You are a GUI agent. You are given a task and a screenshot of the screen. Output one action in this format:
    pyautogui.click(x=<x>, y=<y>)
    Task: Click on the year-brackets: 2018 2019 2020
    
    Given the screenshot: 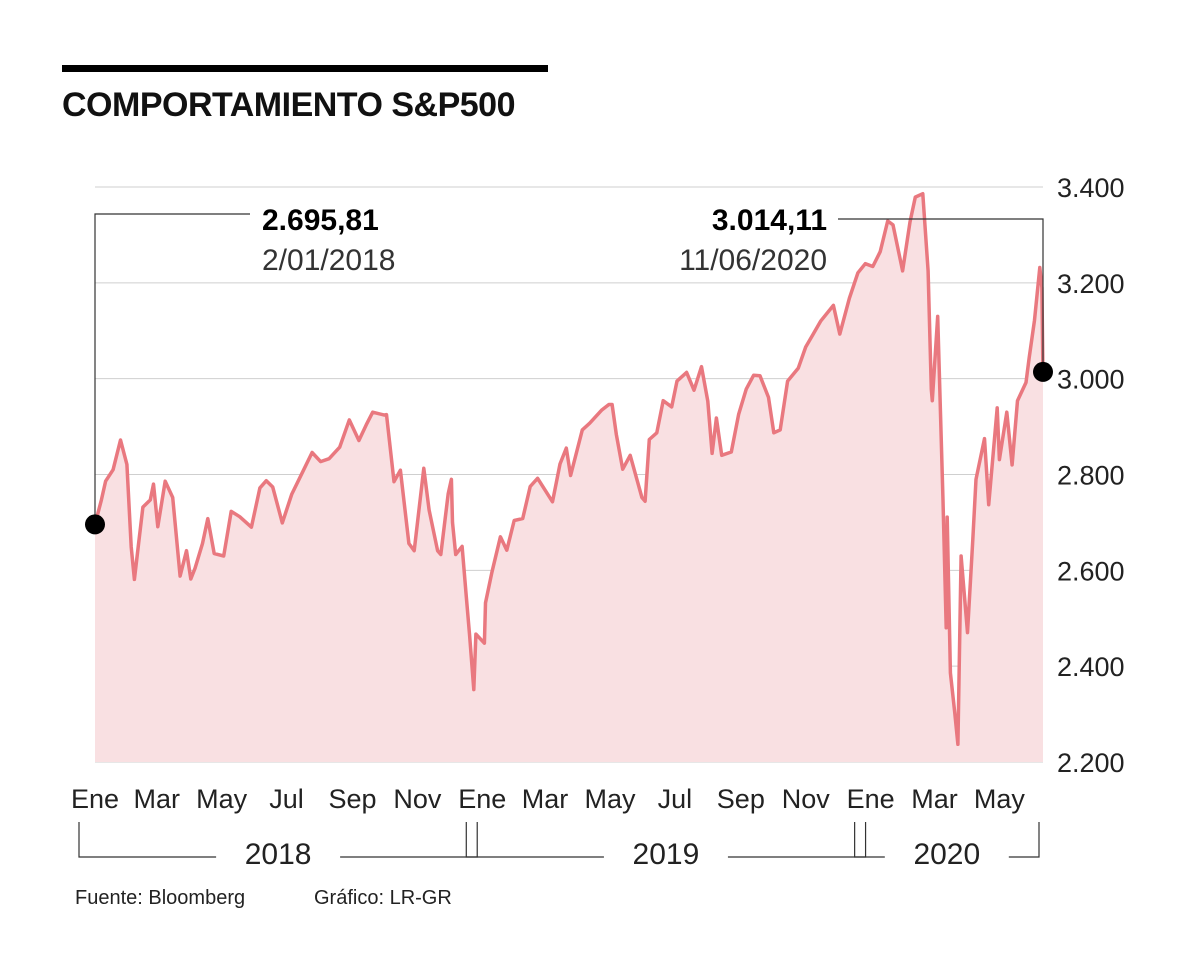 What is the action you would take?
    pyautogui.click(x=559, y=846)
    